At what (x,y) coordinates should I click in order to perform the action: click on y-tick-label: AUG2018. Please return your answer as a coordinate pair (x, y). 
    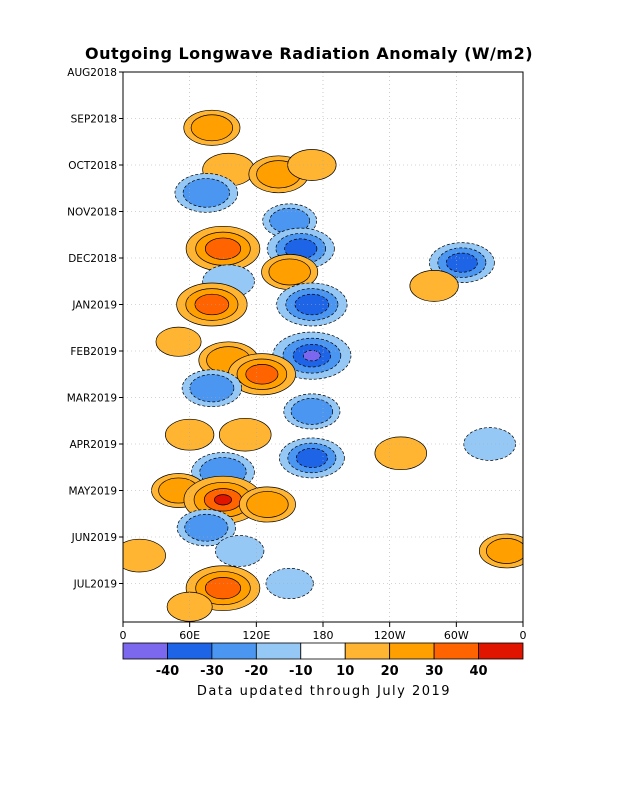
    Looking at the image, I should click on (92, 73).